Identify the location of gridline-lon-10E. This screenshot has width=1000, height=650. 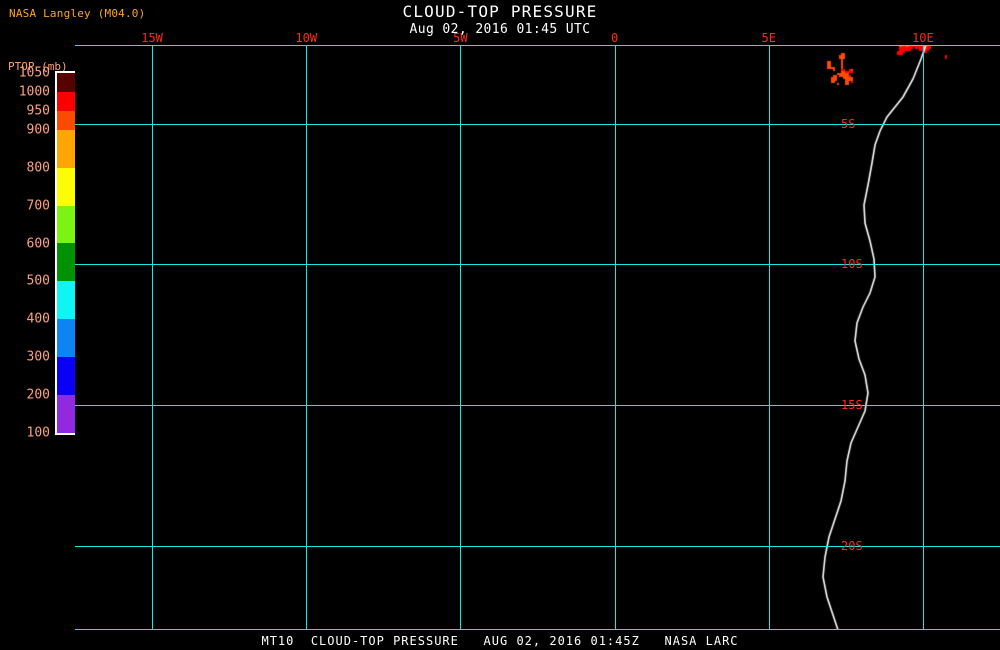
(923, 337).